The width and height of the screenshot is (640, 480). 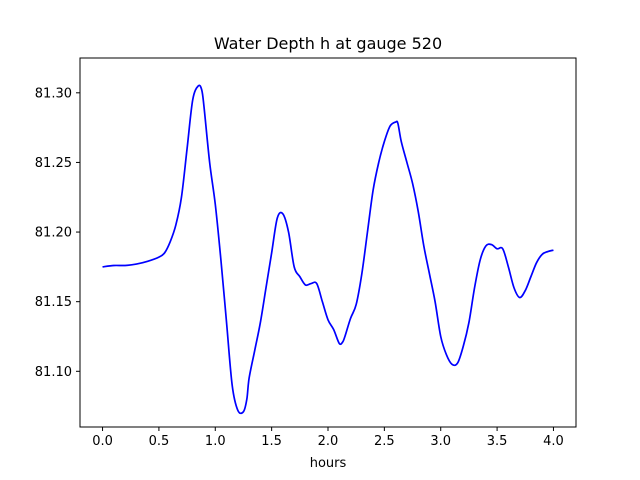 I want to click on y-tick-label: 81.10, so click(x=53, y=372).